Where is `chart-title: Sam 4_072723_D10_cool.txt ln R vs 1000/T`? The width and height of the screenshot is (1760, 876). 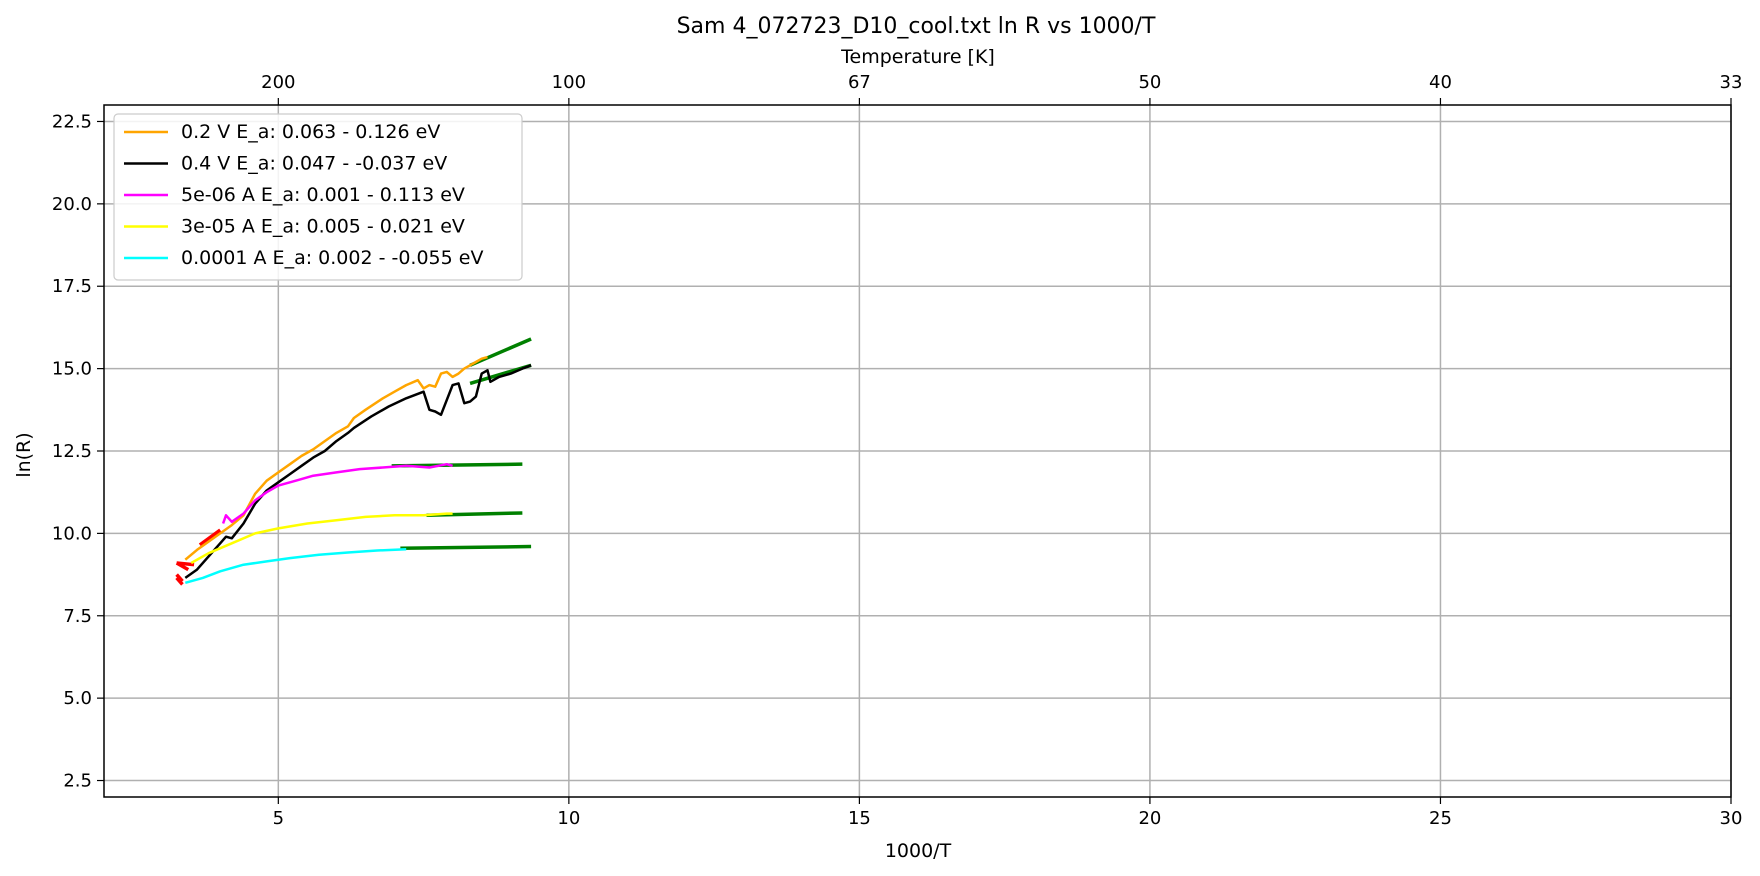 chart-title: Sam 4_072723_D10_cool.txt ln R vs 1000/T is located at coordinates (916, 26).